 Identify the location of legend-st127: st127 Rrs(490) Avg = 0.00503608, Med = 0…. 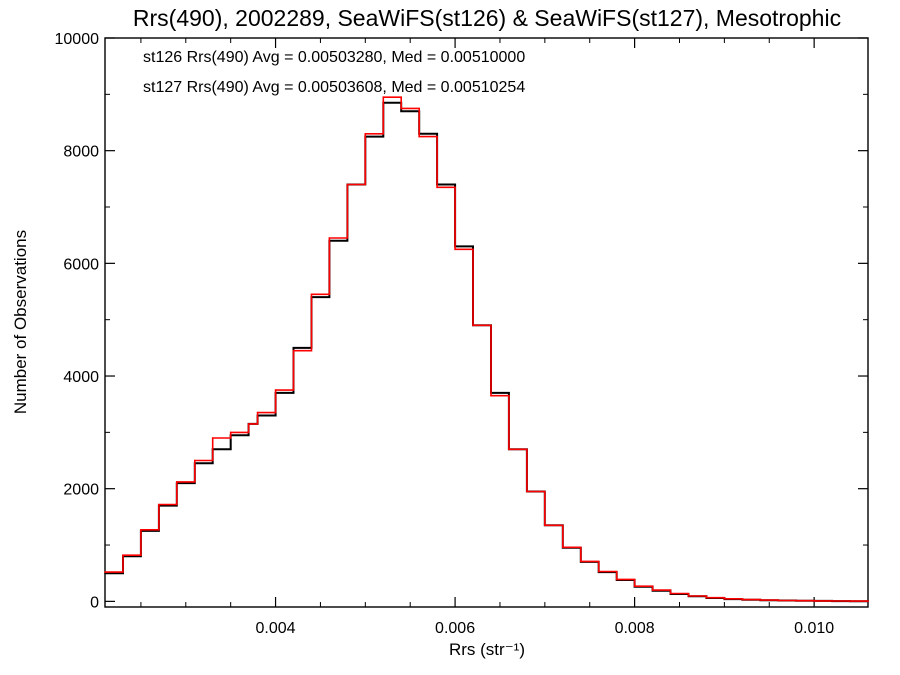
(334, 87).